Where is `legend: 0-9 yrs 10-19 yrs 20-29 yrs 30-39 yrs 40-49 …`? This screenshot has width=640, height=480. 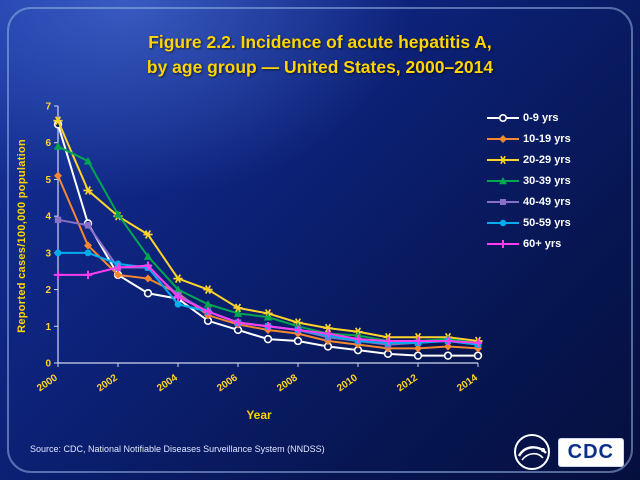 legend: 0-9 yrs 10-19 yrs 20-29 yrs 30-39 yrs 40-49 … is located at coordinates (528, 181).